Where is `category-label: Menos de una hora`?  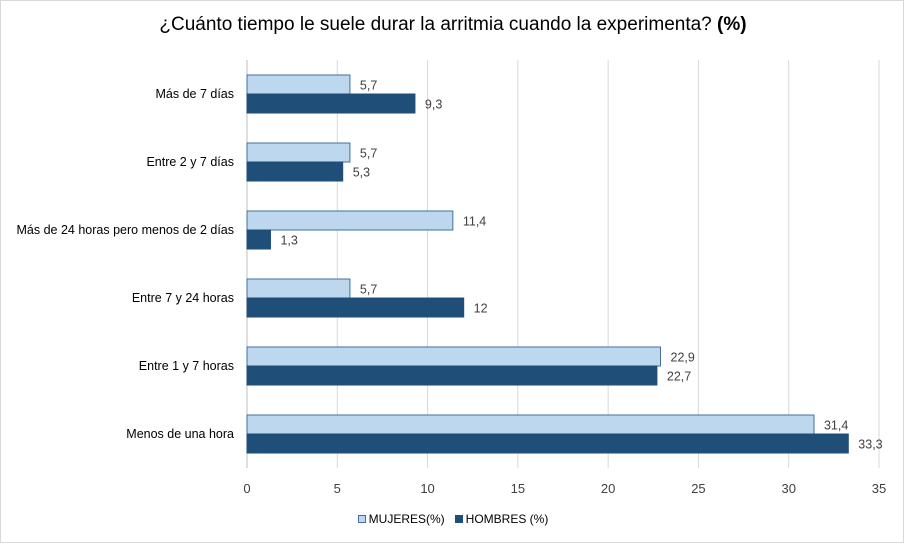
category-label: Menos de una hora is located at coordinates (180, 434).